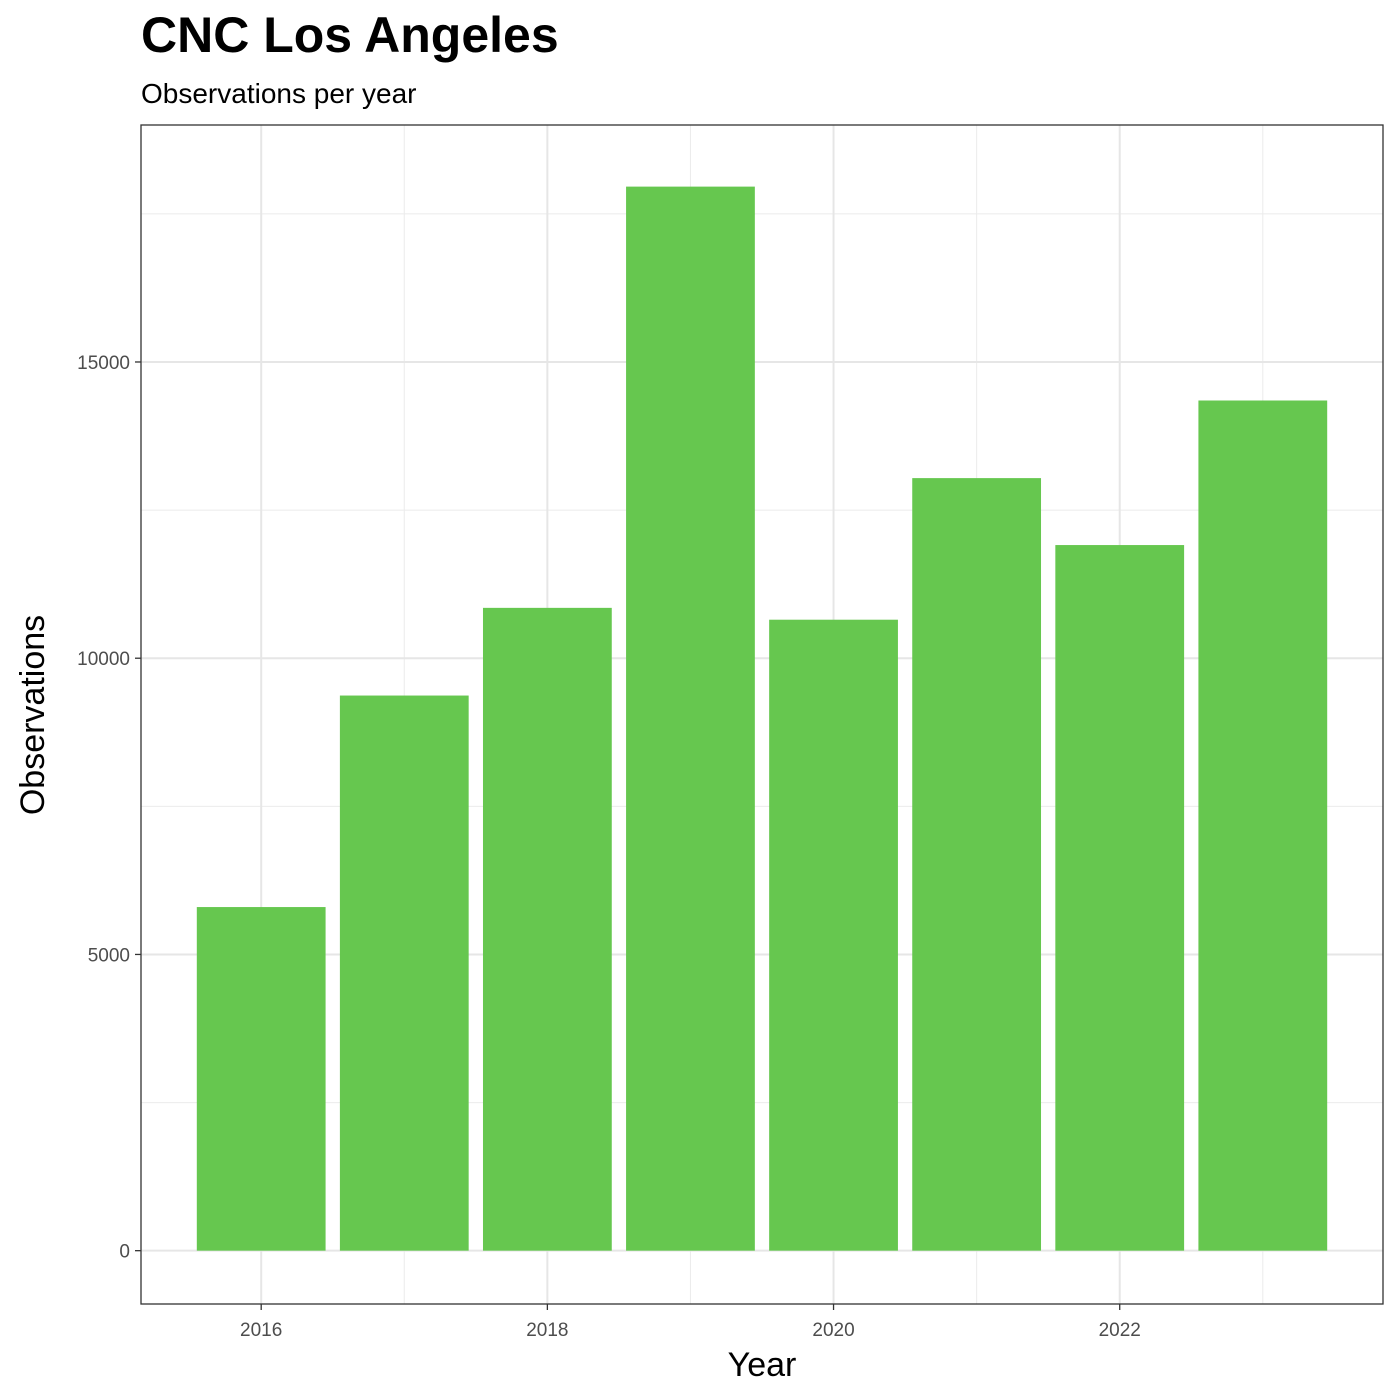 This screenshot has height=1400, width=1400. What do you see at coordinates (103, 363) in the screenshot?
I see `y-tick-label: 15000` at bounding box center [103, 363].